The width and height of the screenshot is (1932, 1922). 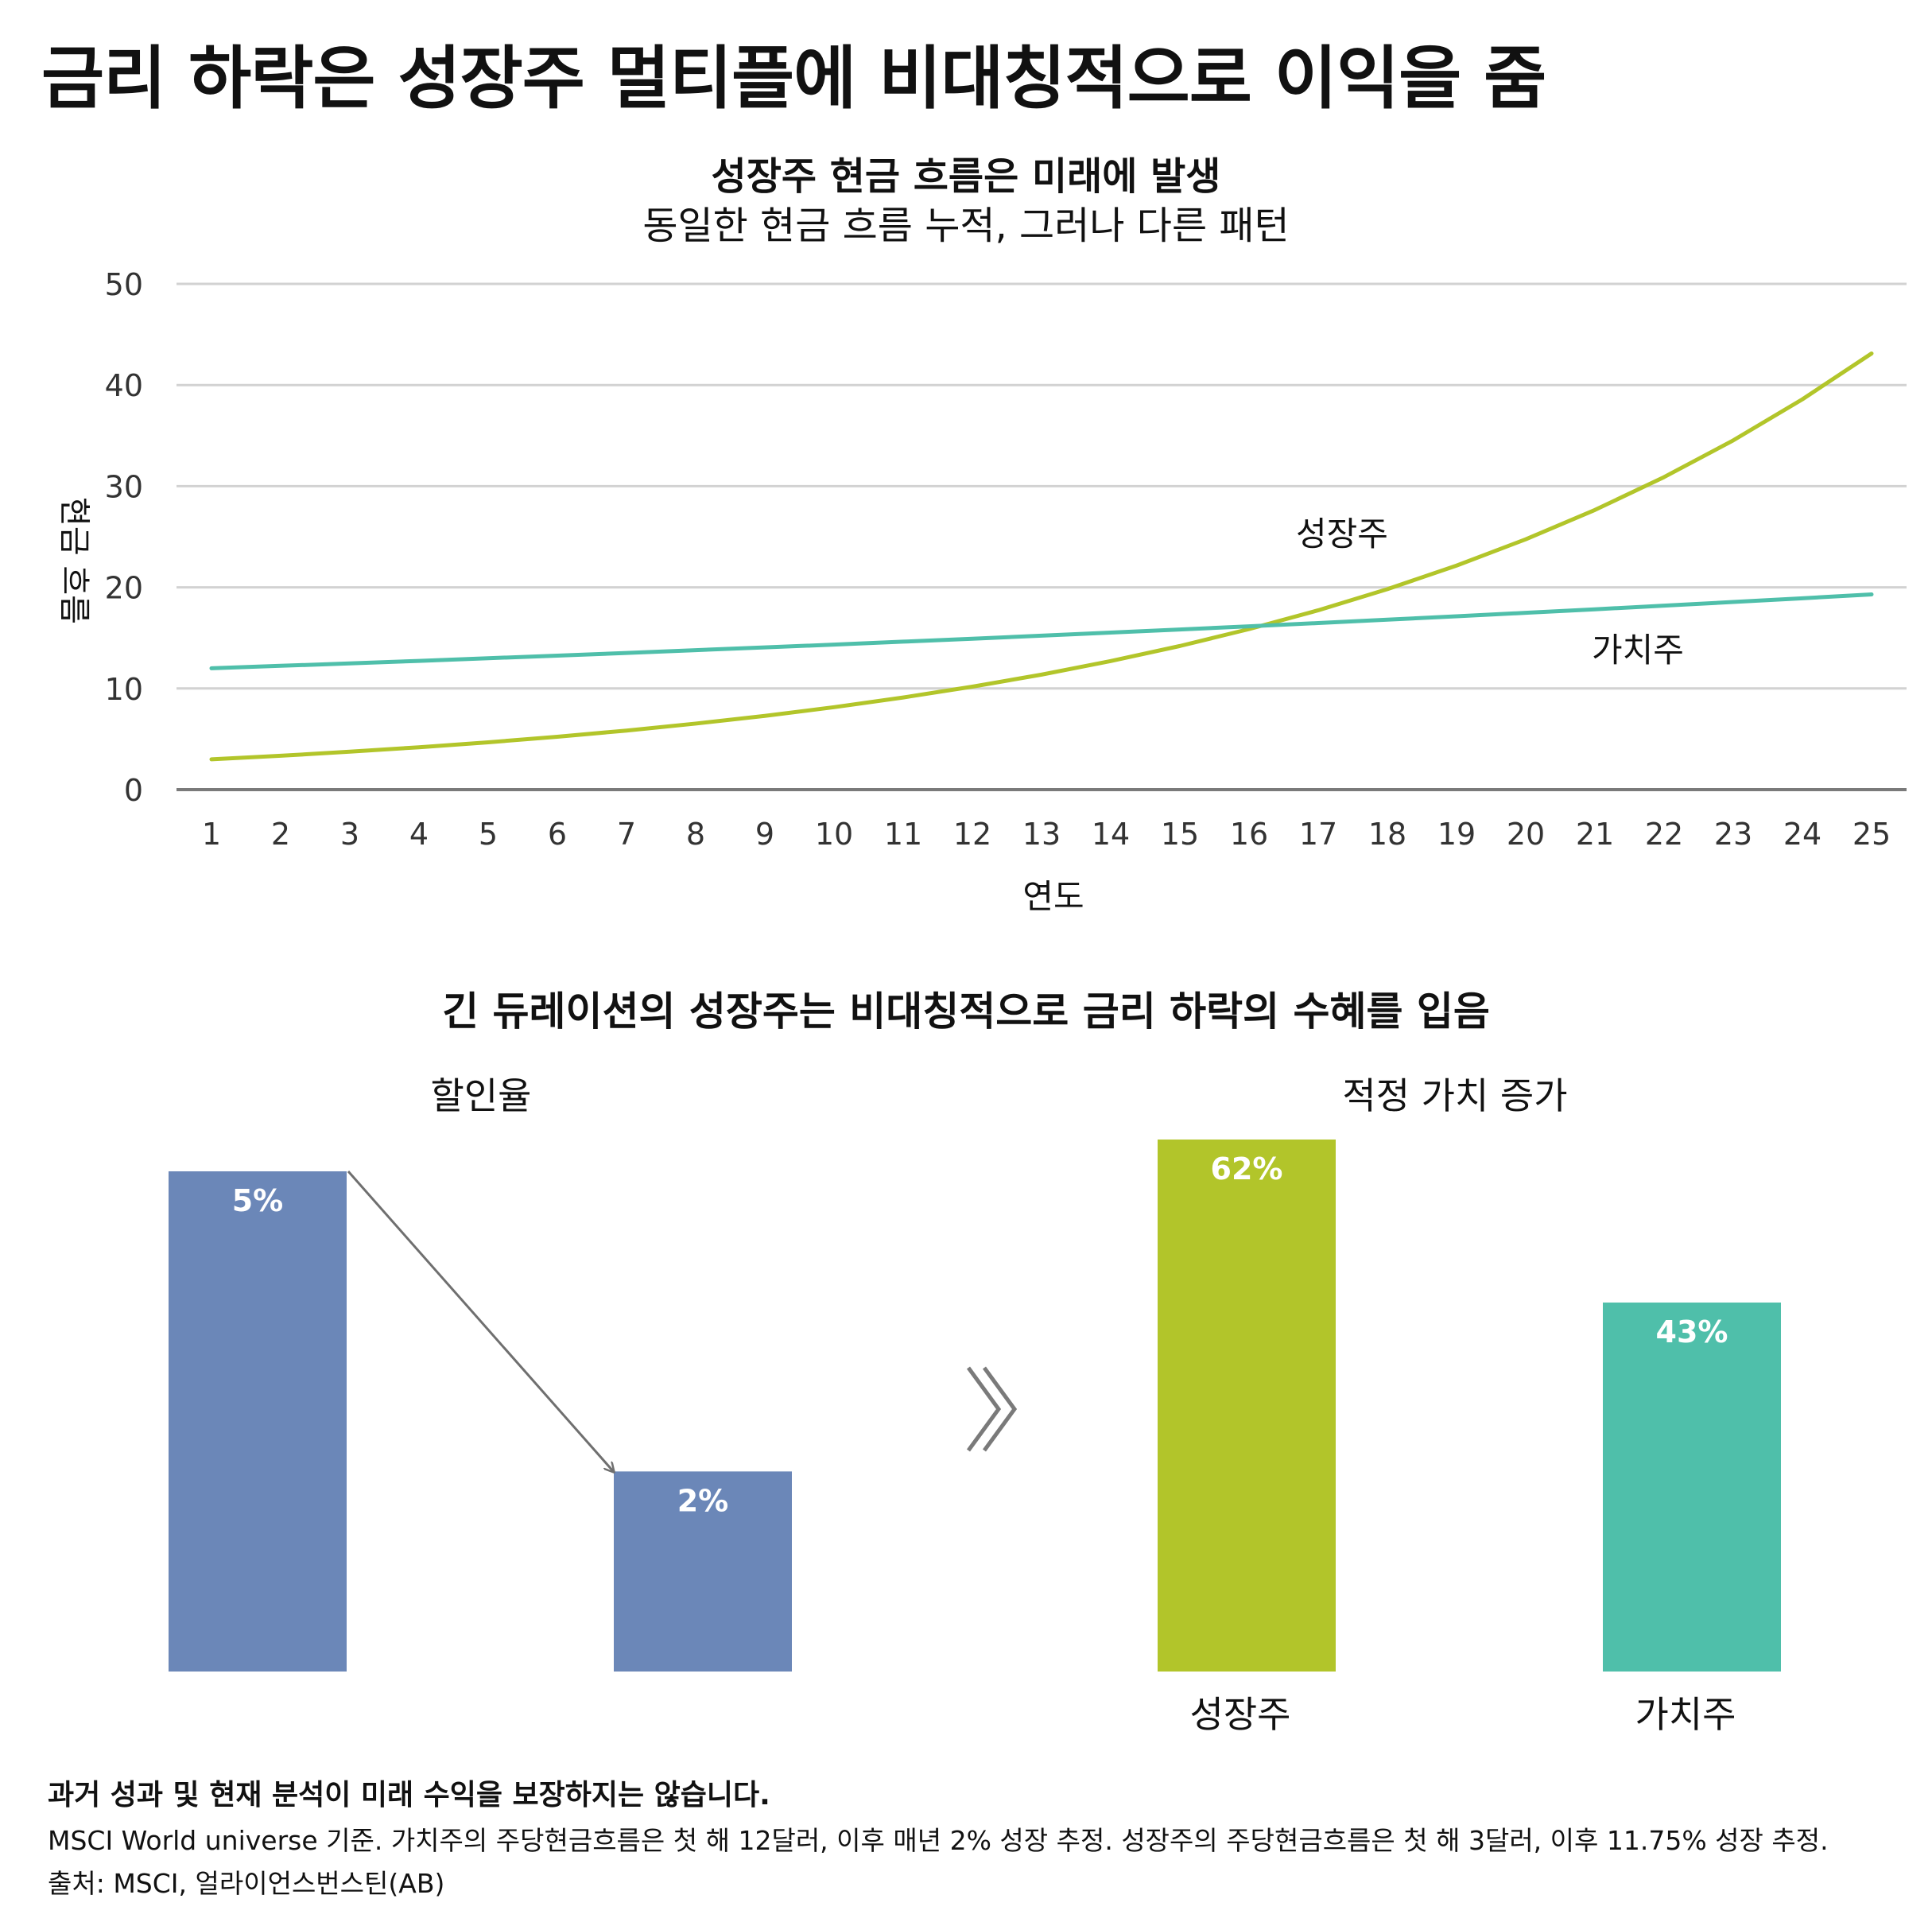 I want to click on line-chart-title: 성장주 현금 흐름은 미래에 발생, so click(x=966, y=176).